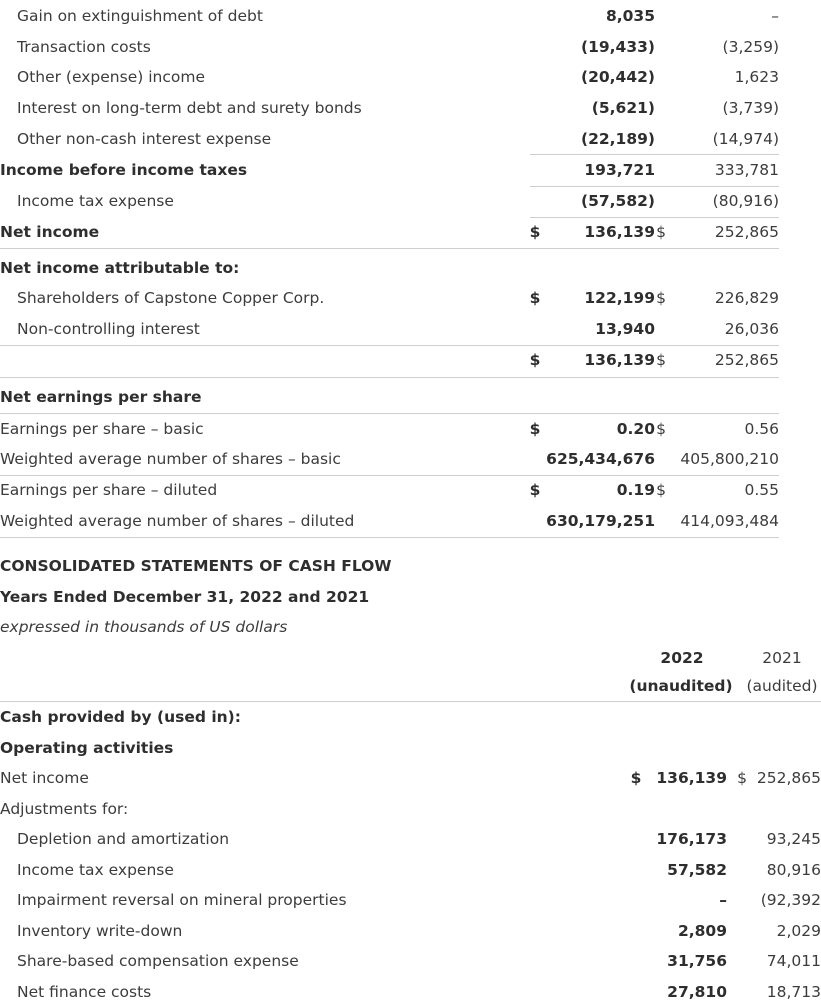 Image resolution: width=821 pixels, height=1002 pixels. Describe the element at coordinates (185, 597) in the screenshot. I see `period: Years Ended December 31, 2022 and 2021` at that location.